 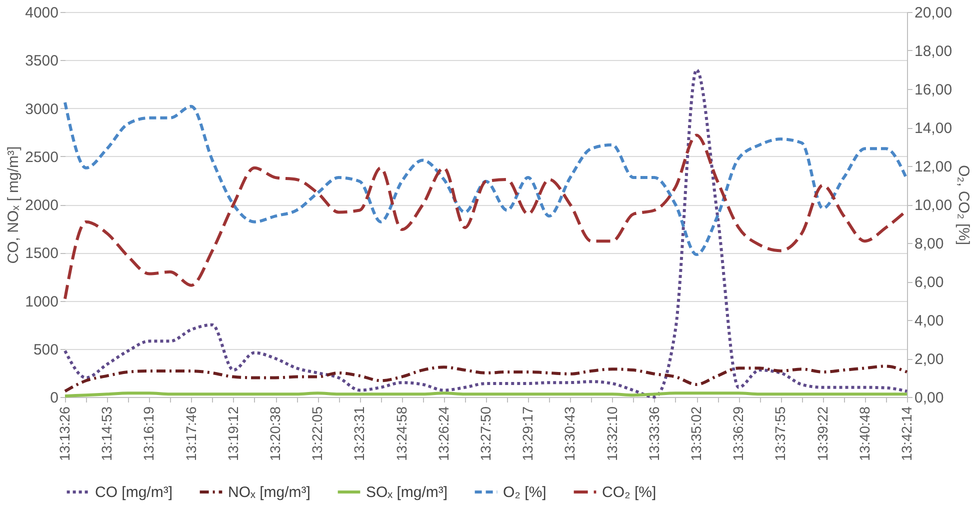 I want to click on x-tick-label: 13:23:31, so click(x=359, y=433).